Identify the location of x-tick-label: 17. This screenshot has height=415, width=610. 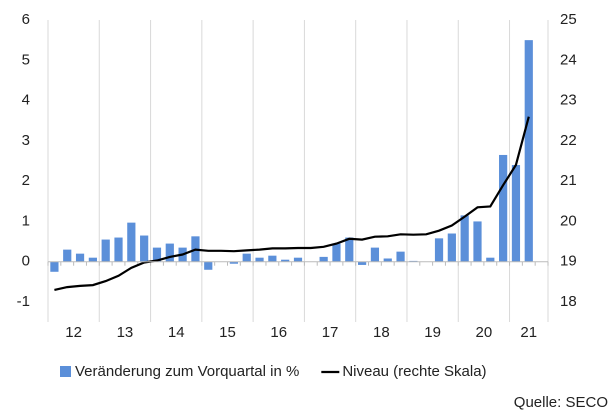
(330, 332).